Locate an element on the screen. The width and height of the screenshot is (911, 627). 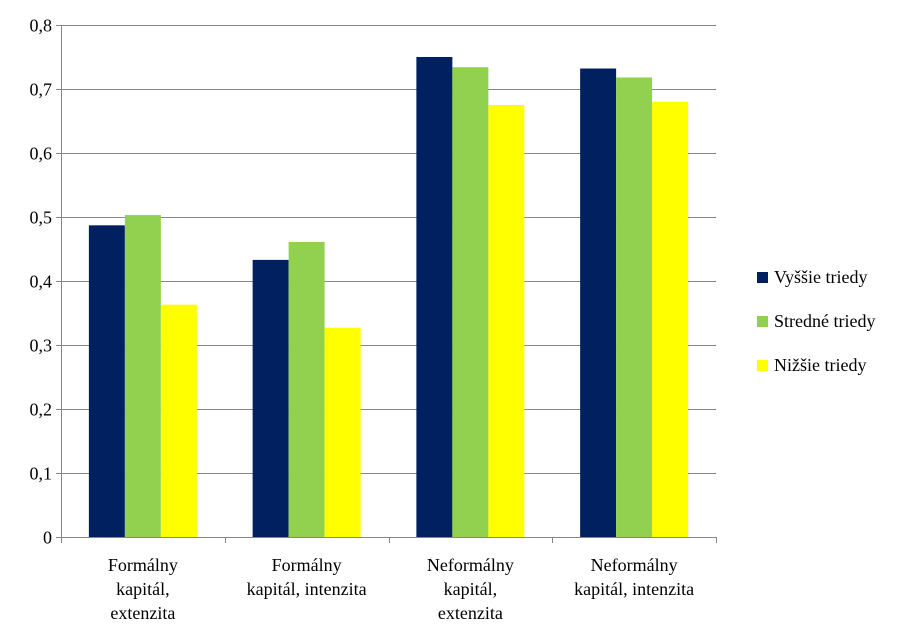
legend-item-stredne: Stredné triedy is located at coordinates (816, 321).